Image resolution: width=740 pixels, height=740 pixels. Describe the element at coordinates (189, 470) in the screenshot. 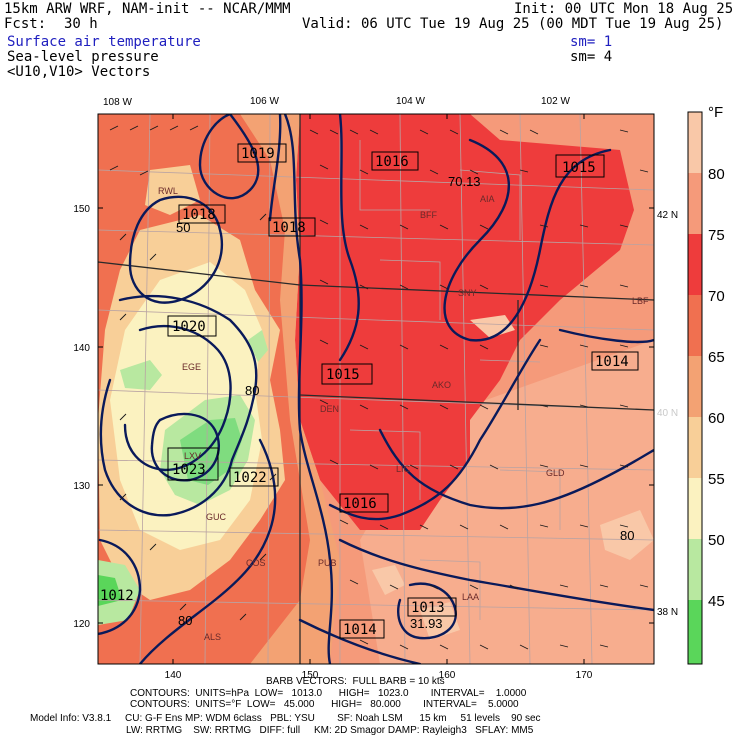

I see `svg-text: 1023` at that location.